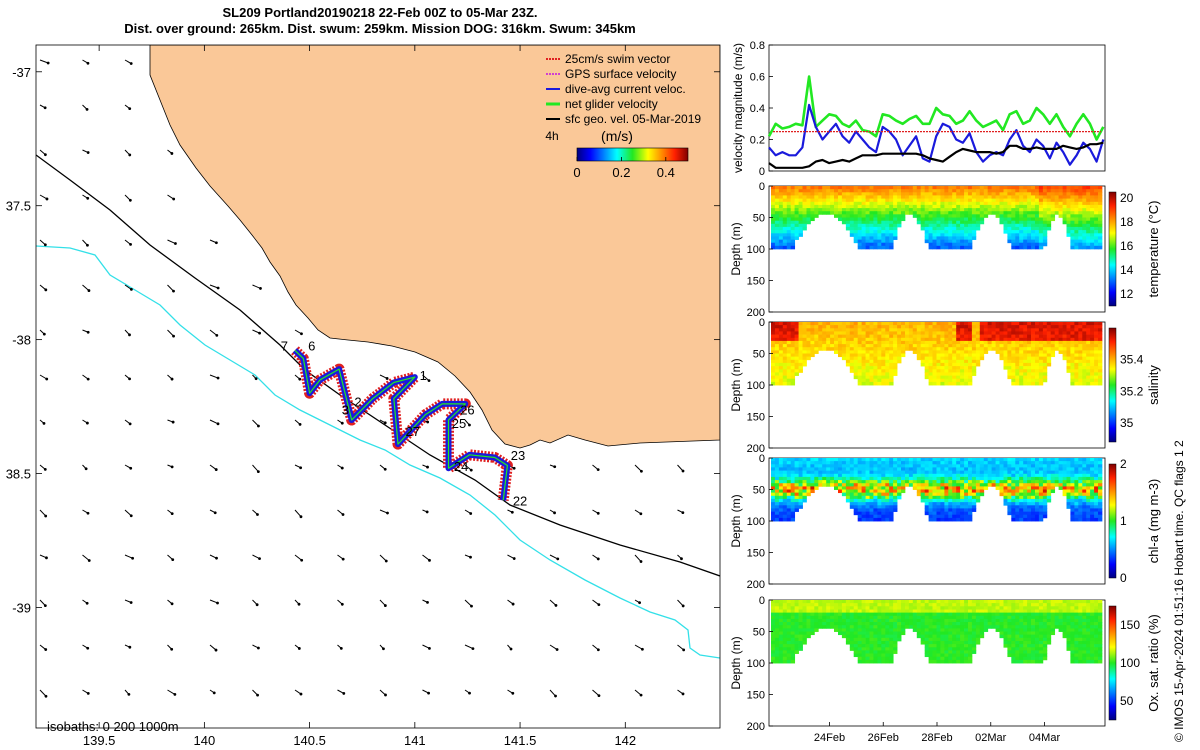 This screenshot has height=750, width=1200. What do you see at coordinates (738, 108) in the screenshot?
I see `velocity-ylabel: velocity magnitude (m/s)` at bounding box center [738, 108].